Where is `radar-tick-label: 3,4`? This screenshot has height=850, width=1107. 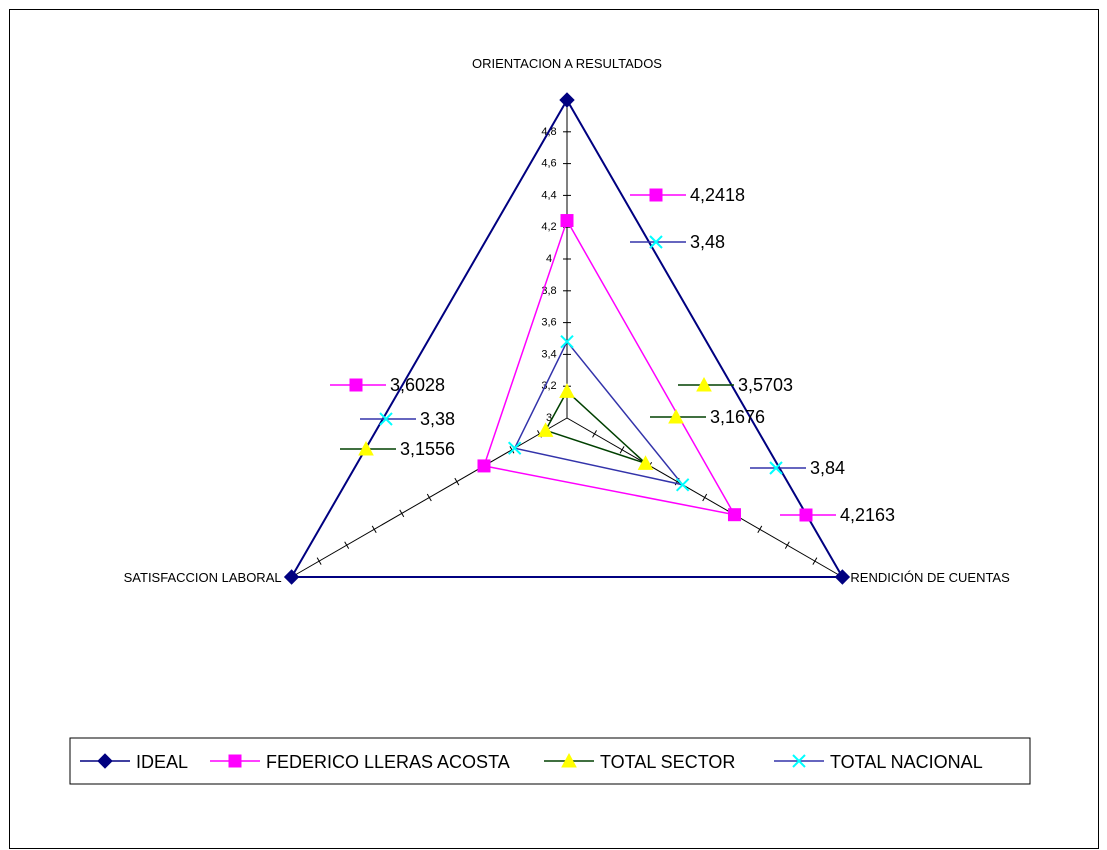 radar-tick-label: 3,4 is located at coordinates (548, 354).